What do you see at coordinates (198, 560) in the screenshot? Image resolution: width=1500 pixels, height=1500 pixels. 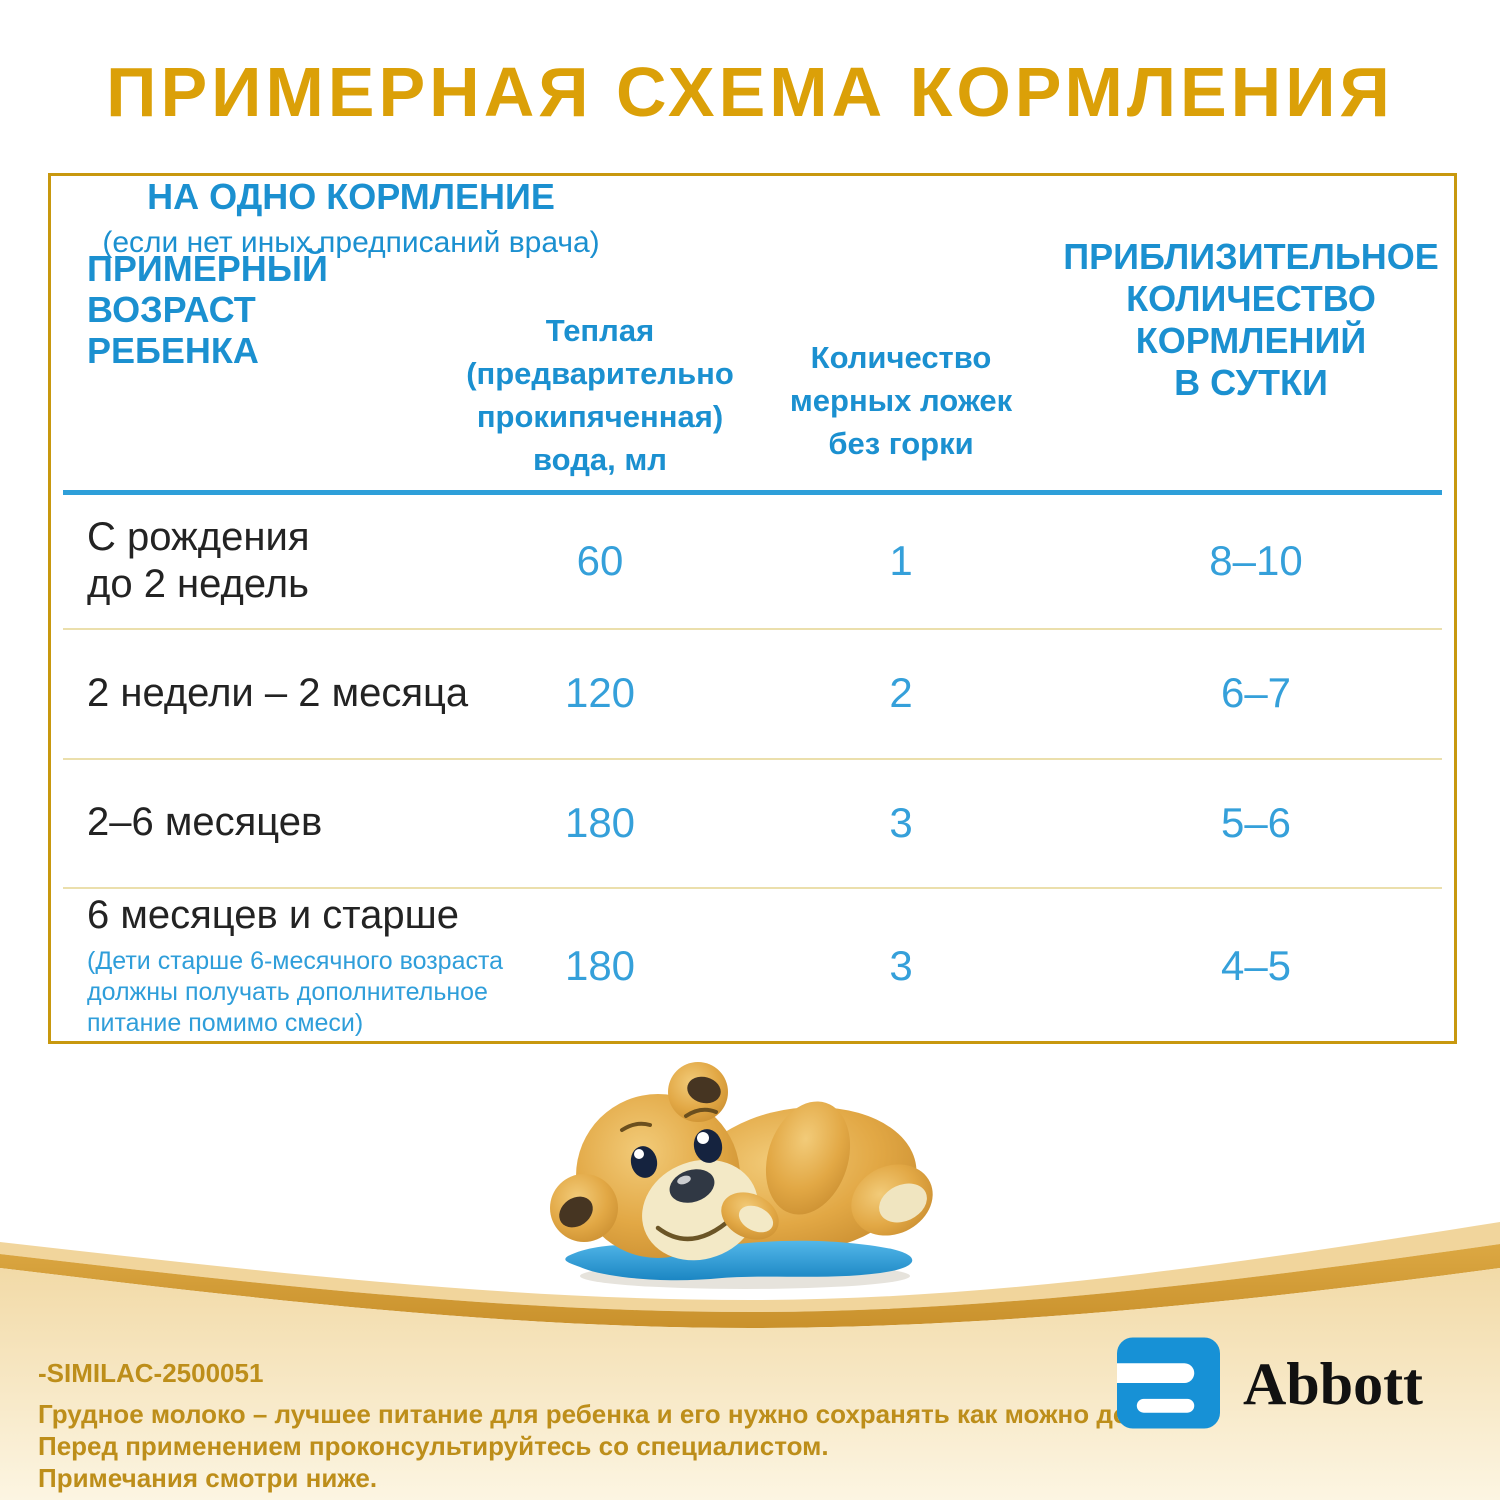 I see `age-label: С рождения до 2 недель` at bounding box center [198, 560].